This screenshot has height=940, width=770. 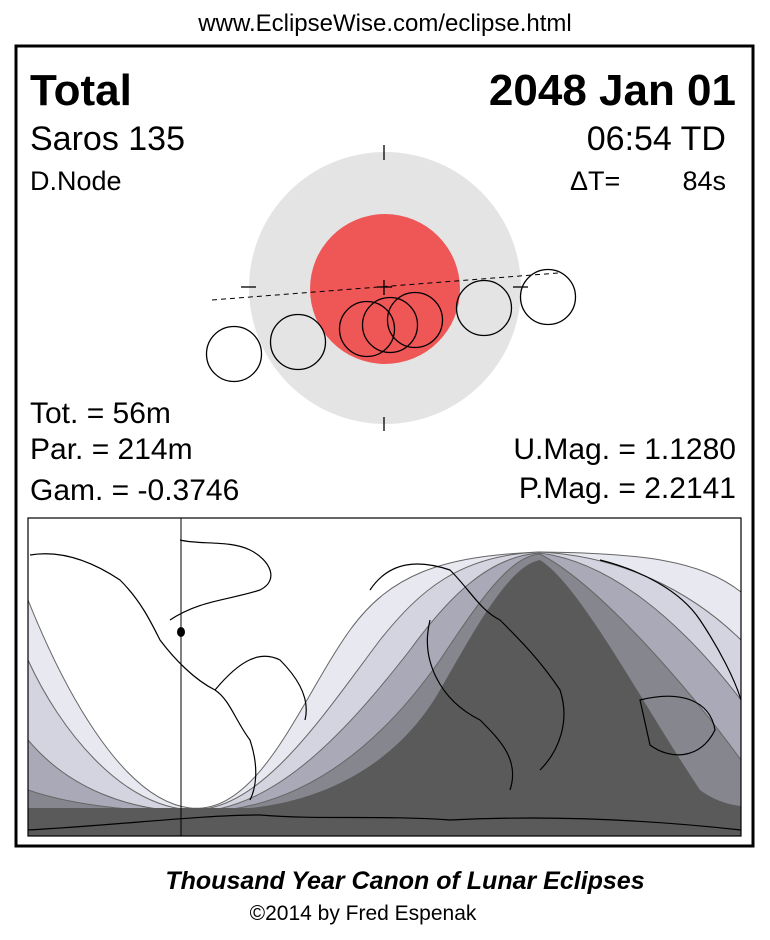 I want to click on gamma: Gam. = -0.3746, so click(x=134, y=490).